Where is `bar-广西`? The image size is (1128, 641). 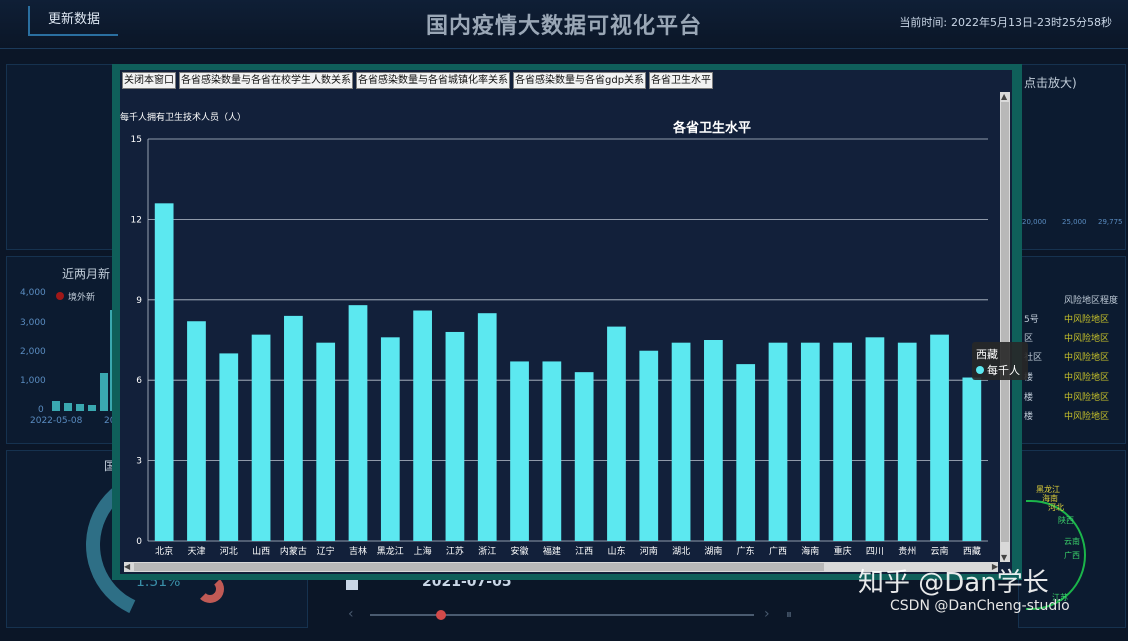 bar-广西 is located at coordinates (778, 441).